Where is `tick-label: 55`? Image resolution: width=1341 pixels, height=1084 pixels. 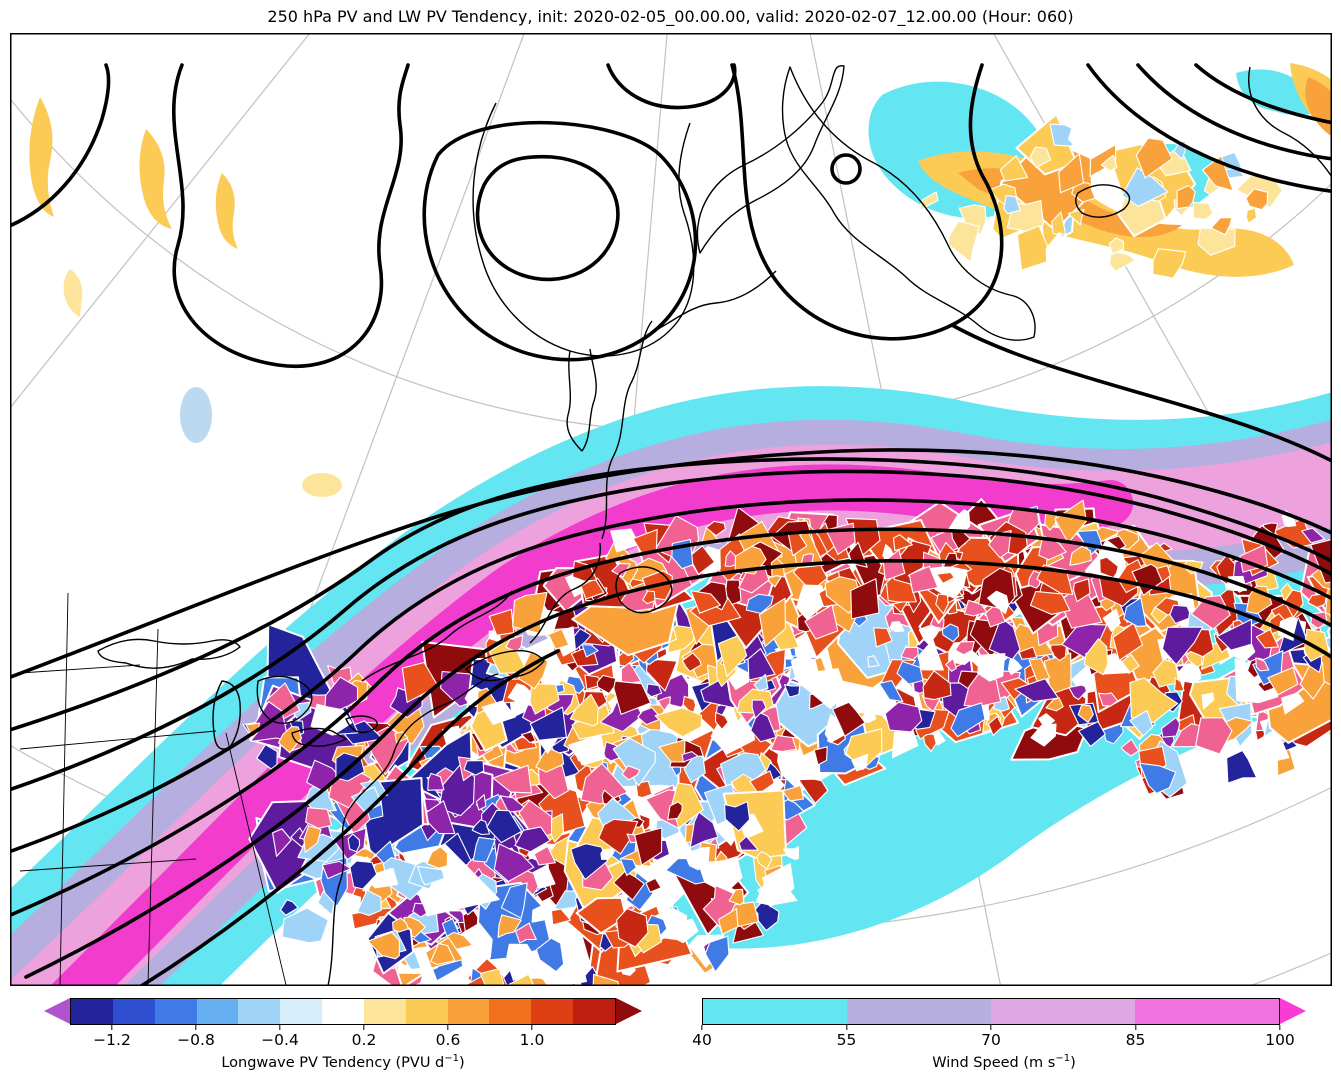
tick-label: 55 is located at coordinates (846, 1040).